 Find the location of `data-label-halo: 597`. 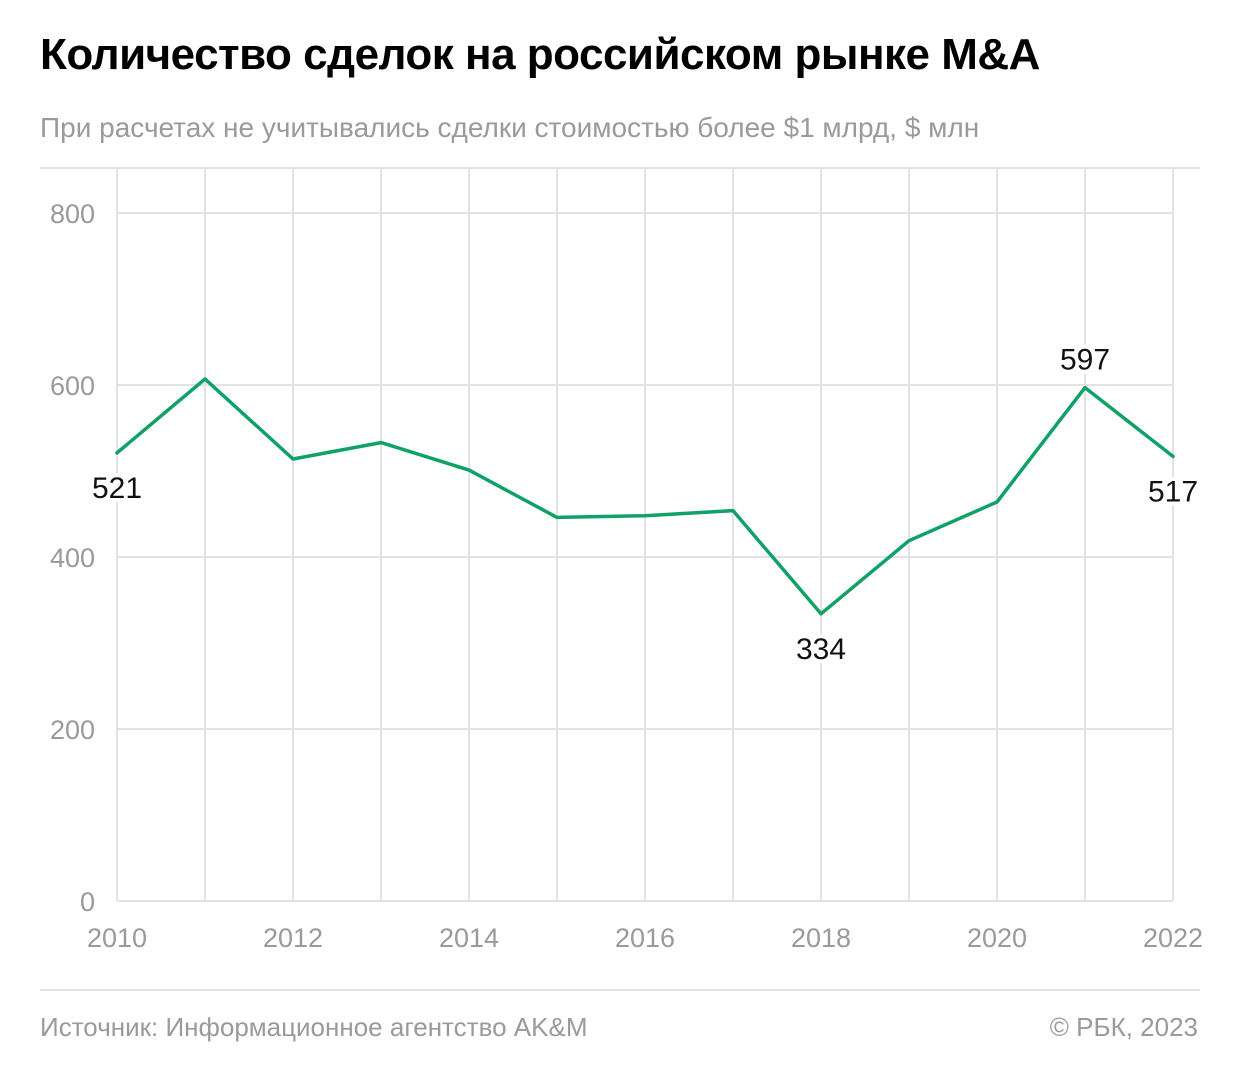

data-label-halo: 597 is located at coordinates (1085, 360).